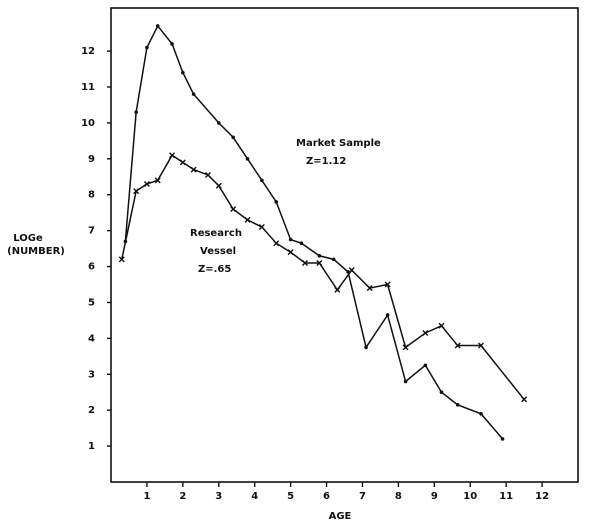  I want to click on annotation: Research, so click(216, 233).